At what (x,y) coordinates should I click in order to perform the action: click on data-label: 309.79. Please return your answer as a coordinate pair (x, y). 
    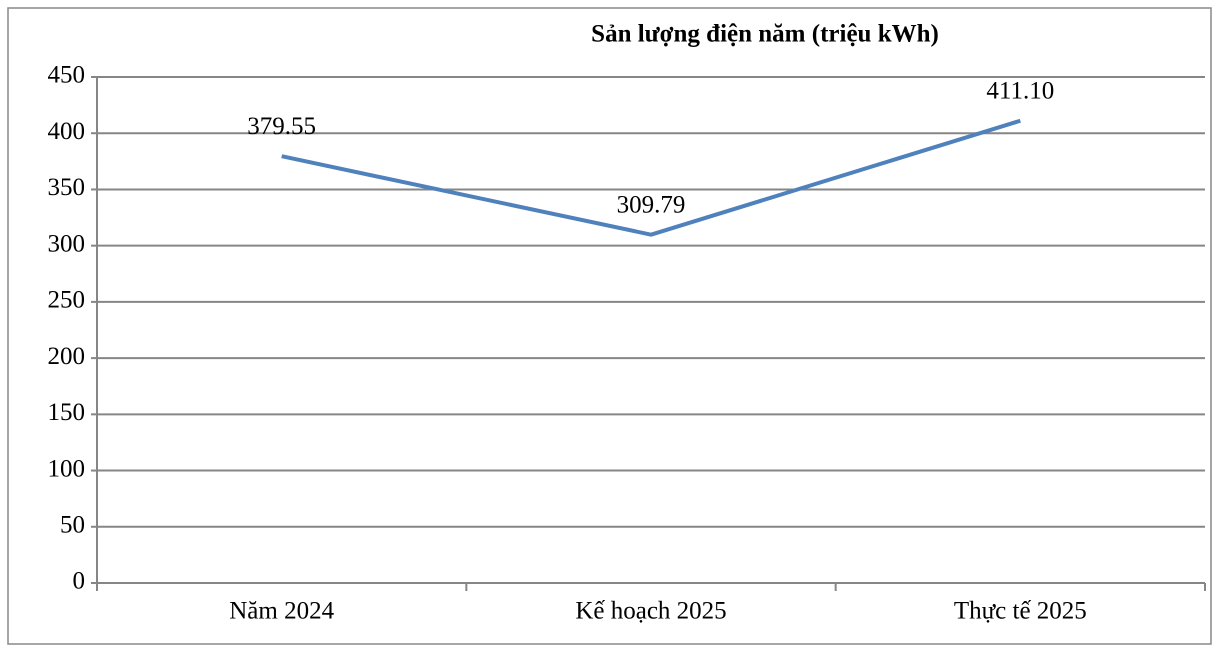
    Looking at the image, I should click on (651, 204).